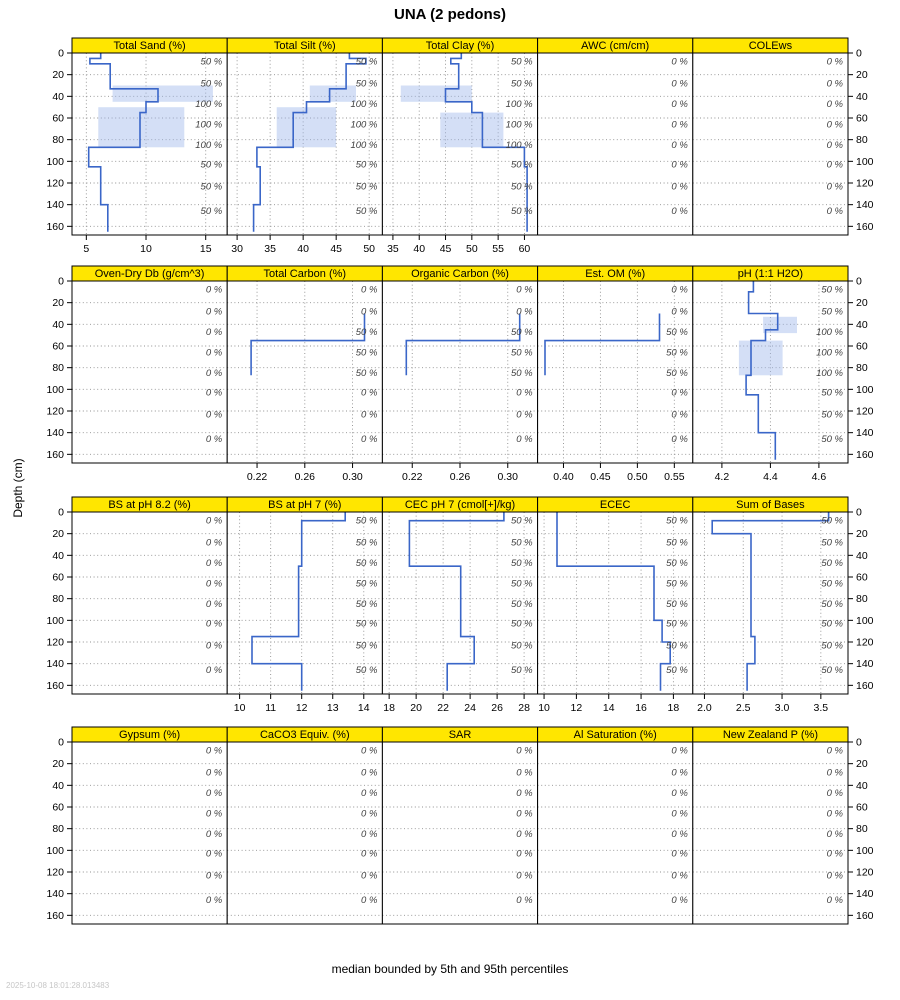 This screenshot has height=1000, width=900. Describe the element at coordinates (821, 708) in the screenshot. I see `x-tick-label: 3.5` at that location.